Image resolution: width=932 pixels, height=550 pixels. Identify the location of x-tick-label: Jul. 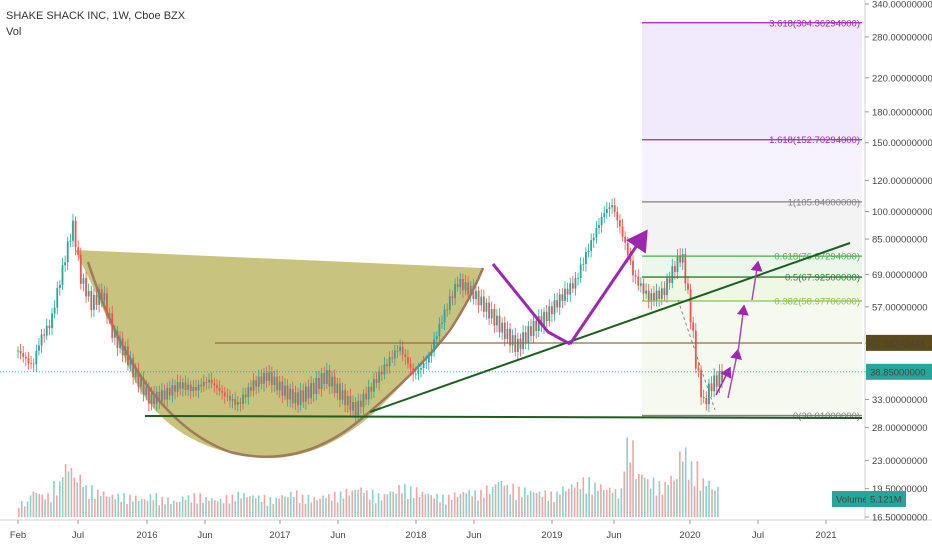
(78, 535).